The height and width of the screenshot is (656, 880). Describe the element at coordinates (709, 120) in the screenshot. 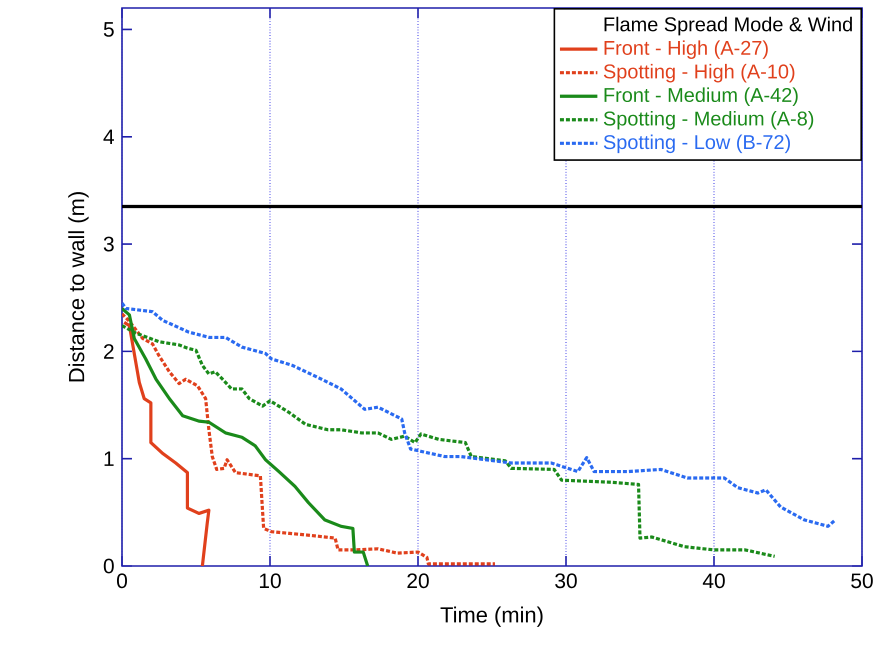

I see `legend-label: Spotting - Medium (A-8)` at that location.